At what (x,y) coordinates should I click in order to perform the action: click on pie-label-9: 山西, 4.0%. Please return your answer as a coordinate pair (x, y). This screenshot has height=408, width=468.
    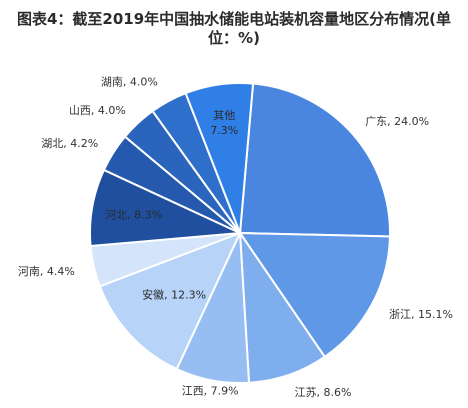
    Looking at the image, I should click on (97, 110).